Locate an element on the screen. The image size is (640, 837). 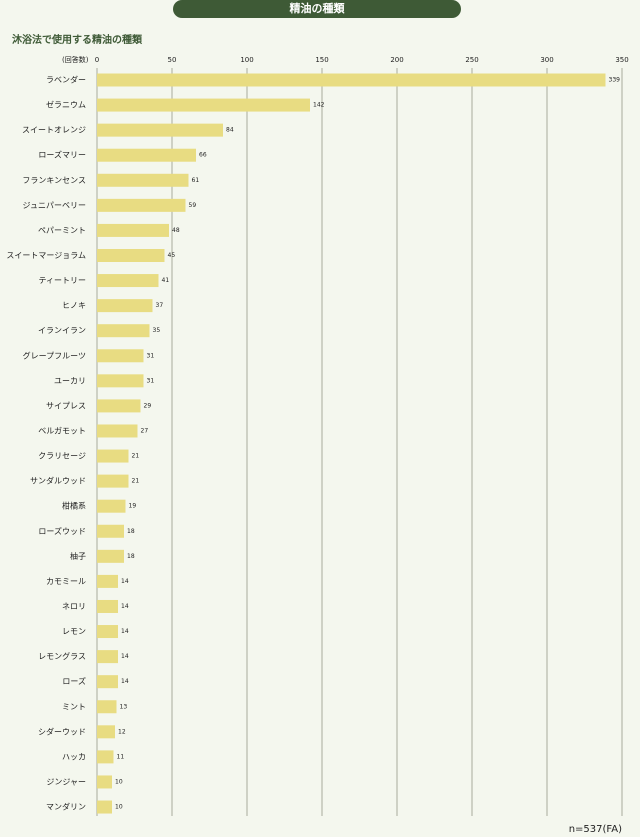
value-label: 19 is located at coordinates (133, 506).